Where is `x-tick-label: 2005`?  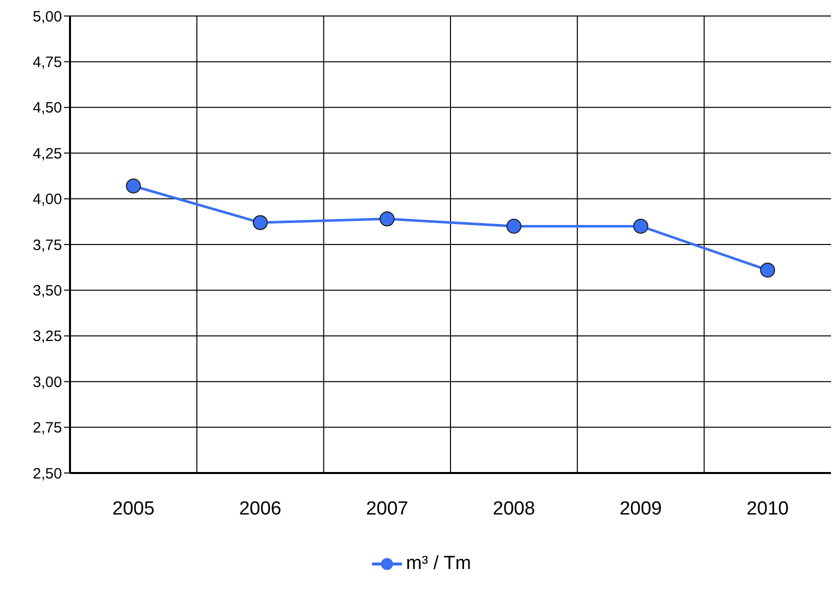 x-tick-label: 2005 is located at coordinates (133, 509).